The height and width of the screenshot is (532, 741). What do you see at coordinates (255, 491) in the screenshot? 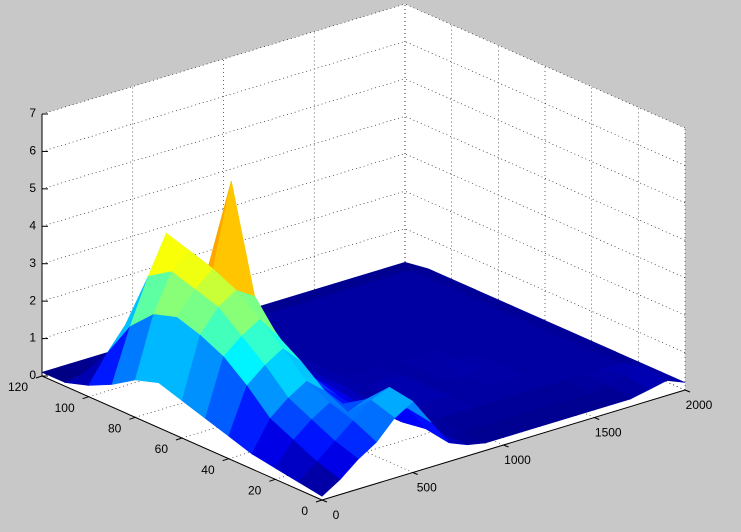
I see `y-tick-label: 20` at bounding box center [255, 491].